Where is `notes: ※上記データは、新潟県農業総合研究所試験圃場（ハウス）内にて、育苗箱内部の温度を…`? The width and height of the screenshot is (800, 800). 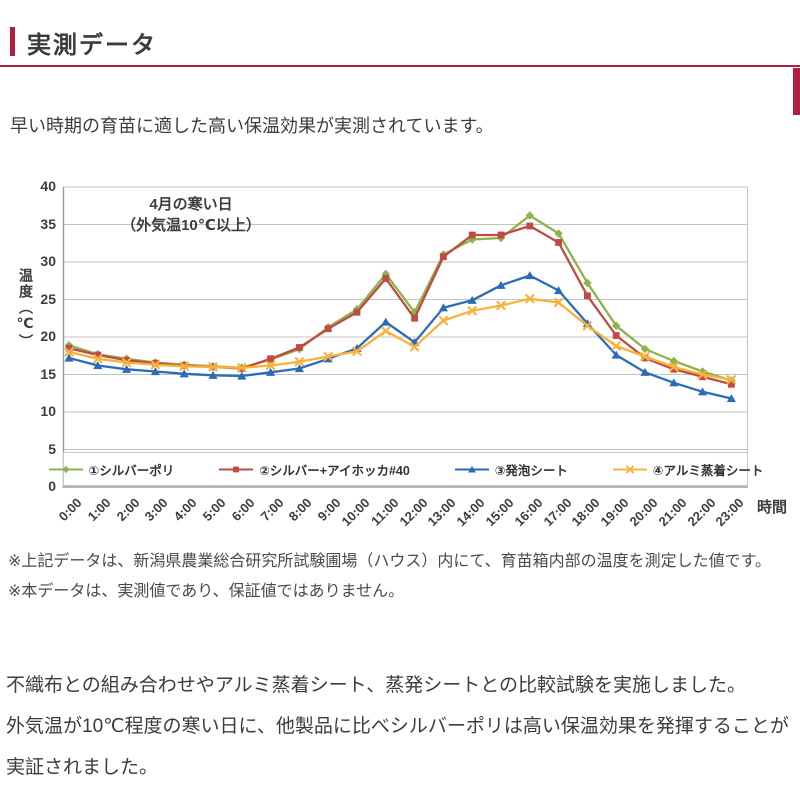
notes: ※上記データは、新潟県農業総合研究所試験圃場（ハウス）内にて、育苗箱内部の温度を… is located at coordinates (389, 577).